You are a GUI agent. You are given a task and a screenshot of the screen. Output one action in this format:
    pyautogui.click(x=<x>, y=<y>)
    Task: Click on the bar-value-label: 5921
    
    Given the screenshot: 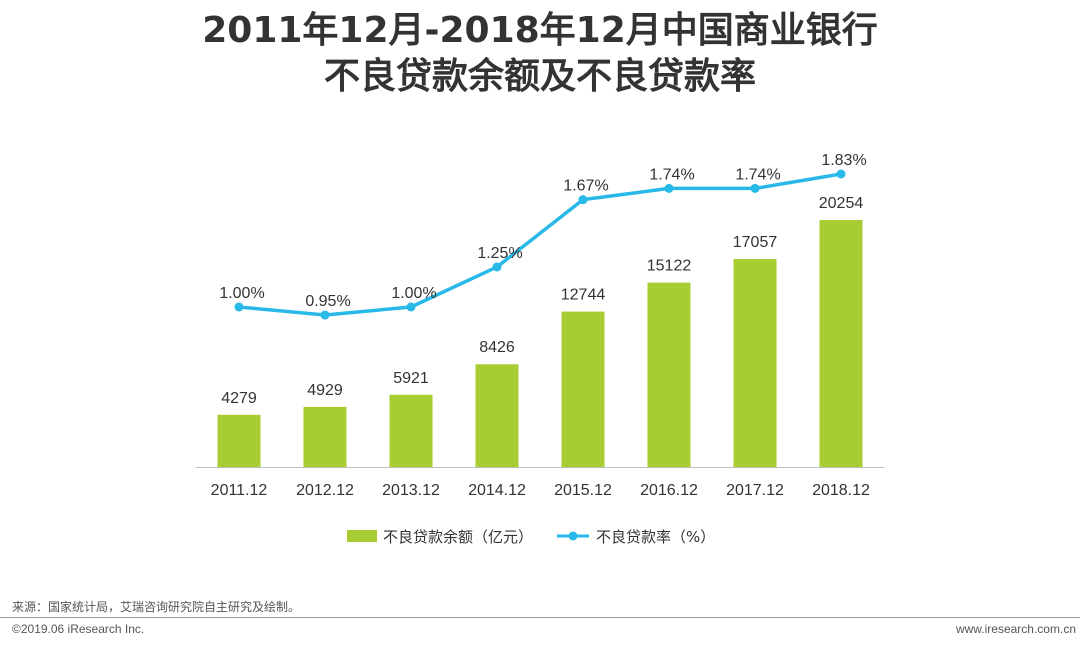 What is the action you would take?
    pyautogui.click(x=411, y=378)
    